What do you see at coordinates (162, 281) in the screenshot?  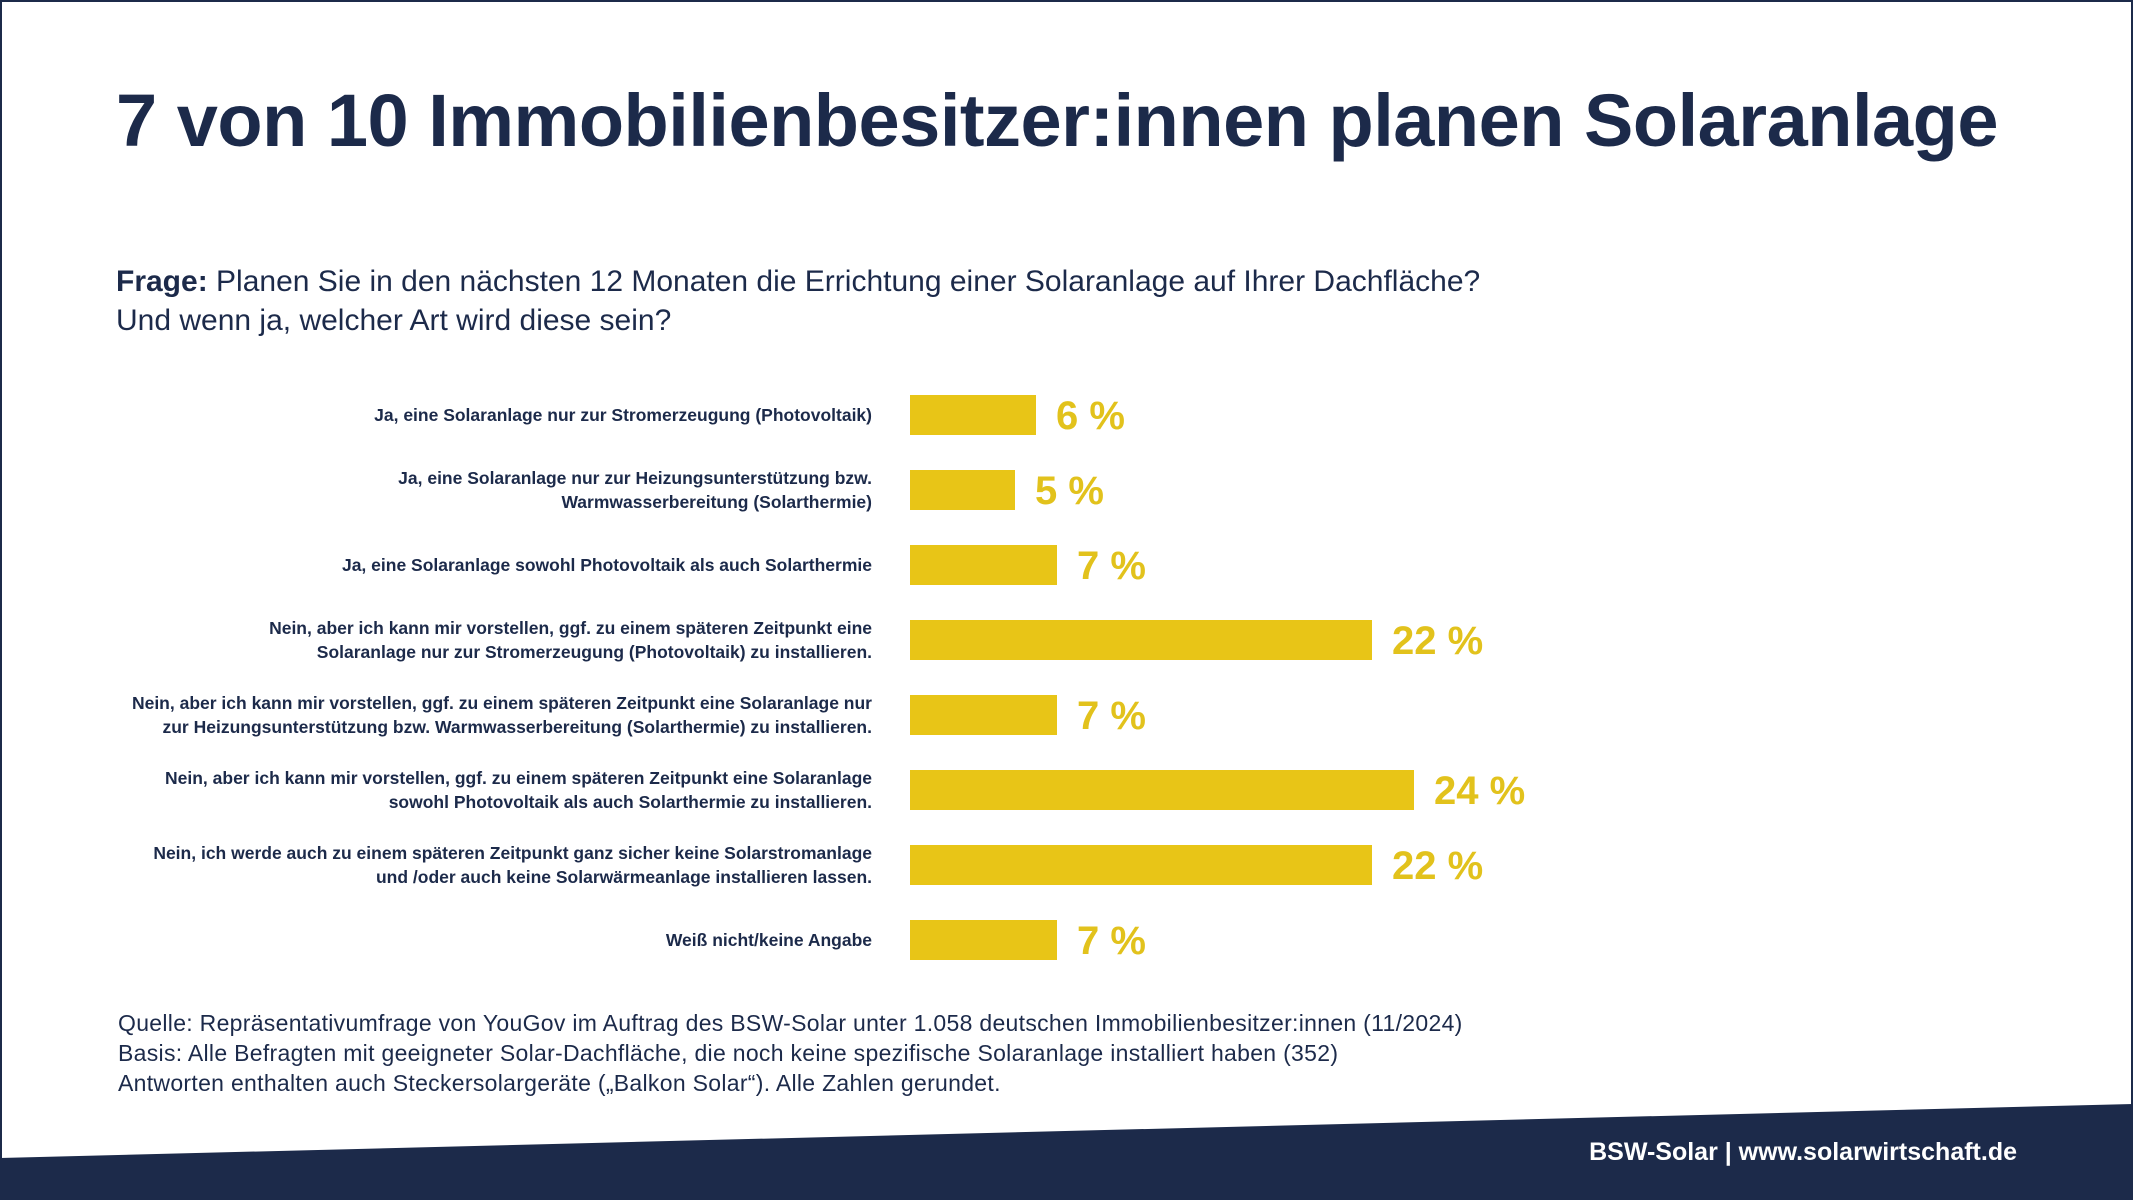 I see `question-label: Frage:` at bounding box center [162, 281].